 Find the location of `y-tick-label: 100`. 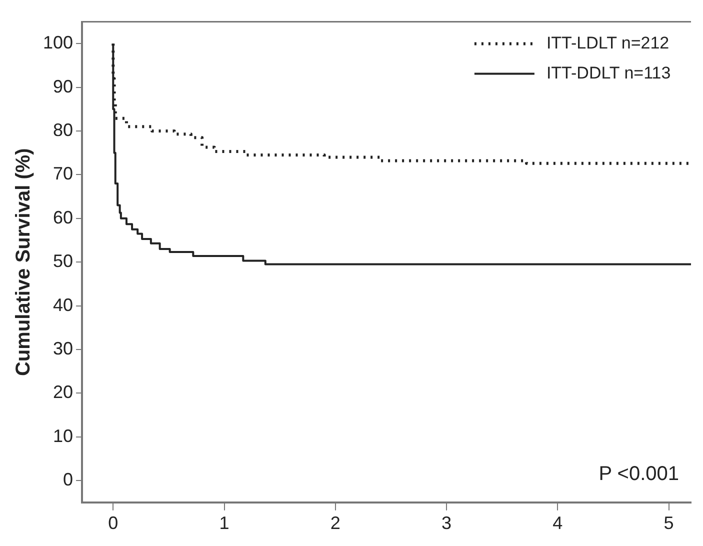

y-tick-label: 100 is located at coordinates (58, 42).